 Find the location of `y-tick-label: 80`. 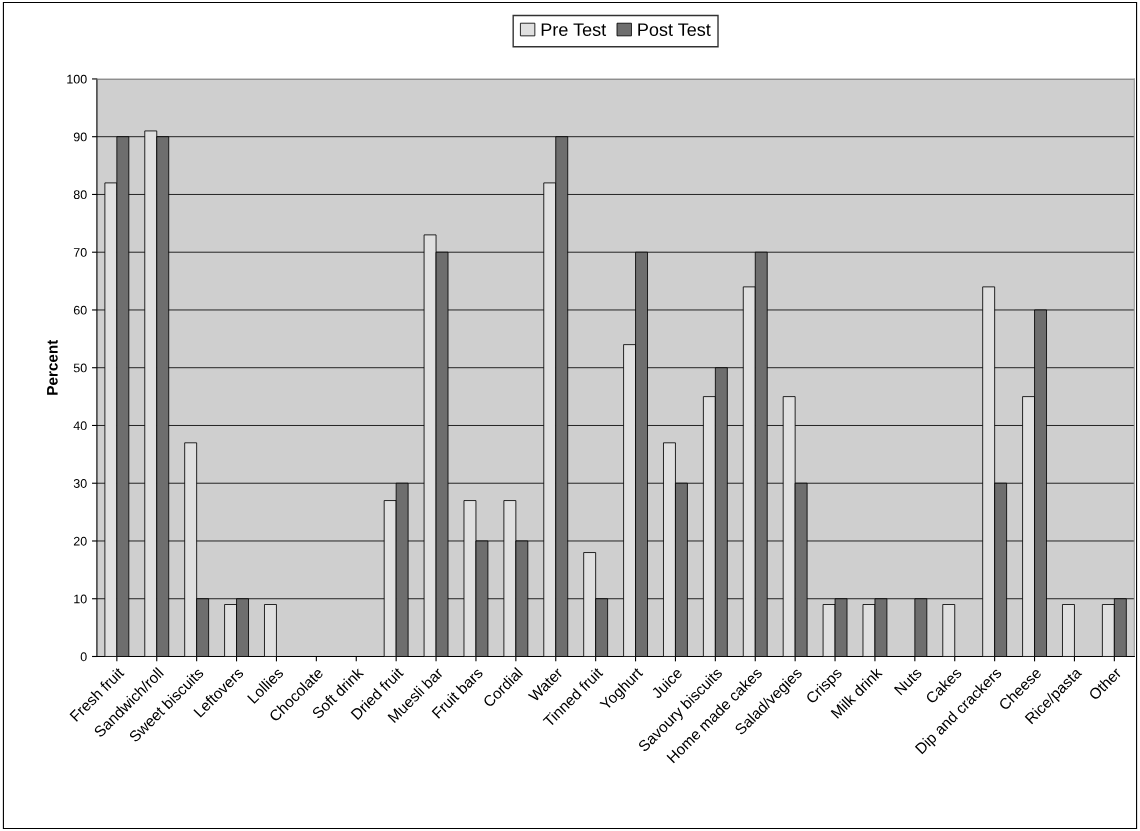

y-tick-label: 80 is located at coordinates (80, 195).